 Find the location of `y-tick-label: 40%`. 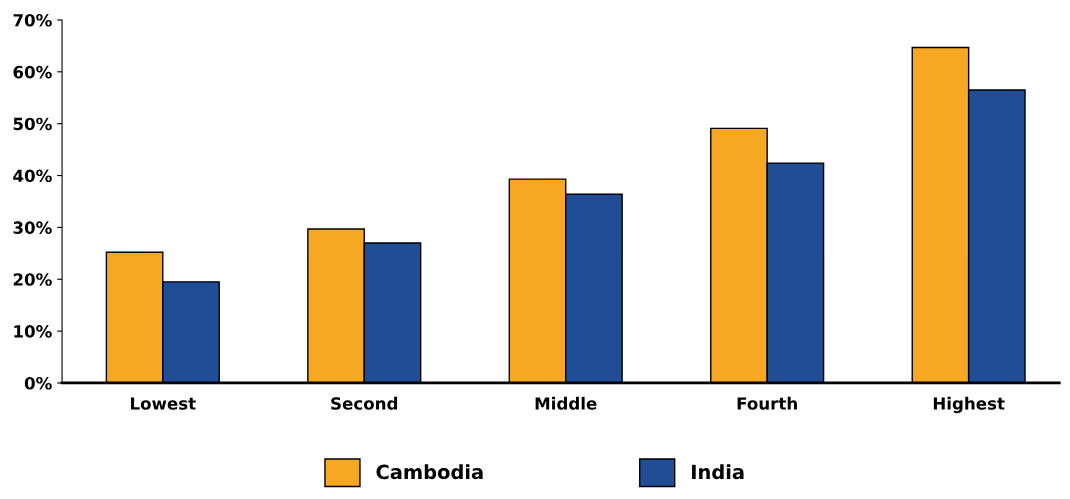

y-tick-label: 40% is located at coordinates (32, 176).